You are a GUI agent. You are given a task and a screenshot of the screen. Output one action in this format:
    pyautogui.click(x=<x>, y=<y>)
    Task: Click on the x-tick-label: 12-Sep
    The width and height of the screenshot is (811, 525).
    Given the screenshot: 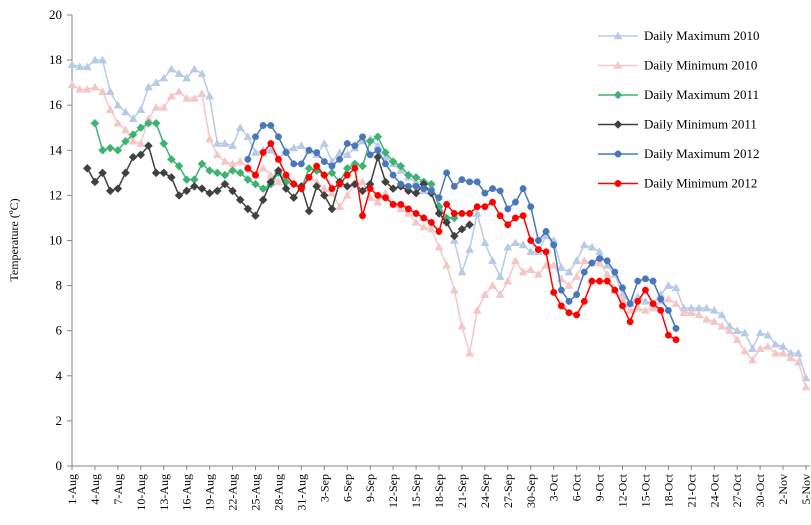 What is the action you would take?
    pyautogui.click(x=393, y=491)
    